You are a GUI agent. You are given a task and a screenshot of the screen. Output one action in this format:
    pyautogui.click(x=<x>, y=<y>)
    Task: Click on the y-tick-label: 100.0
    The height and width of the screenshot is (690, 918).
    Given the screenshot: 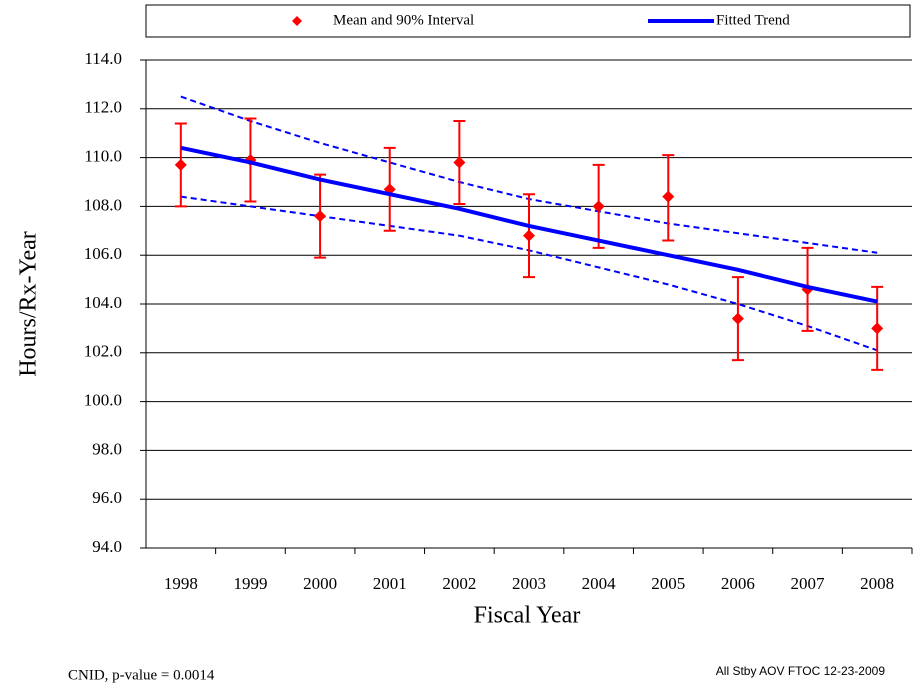 What is the action you would take?
    pyautogui.click(x=103, y=400)
    